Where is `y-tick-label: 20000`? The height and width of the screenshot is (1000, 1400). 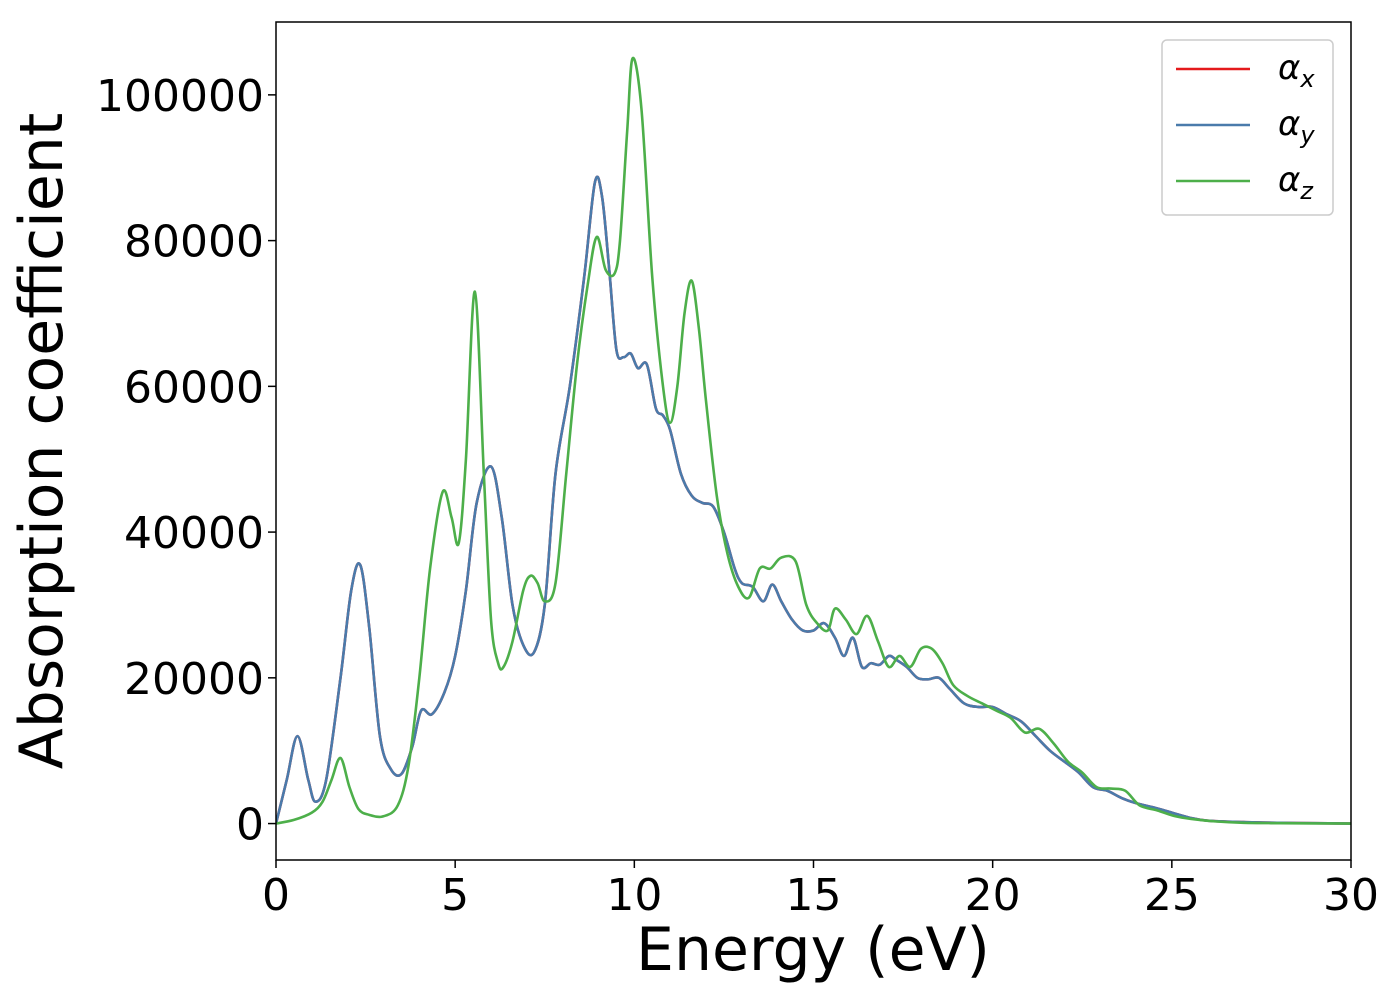 y-tick-label: 20000 is located at coordinates (194, 679).